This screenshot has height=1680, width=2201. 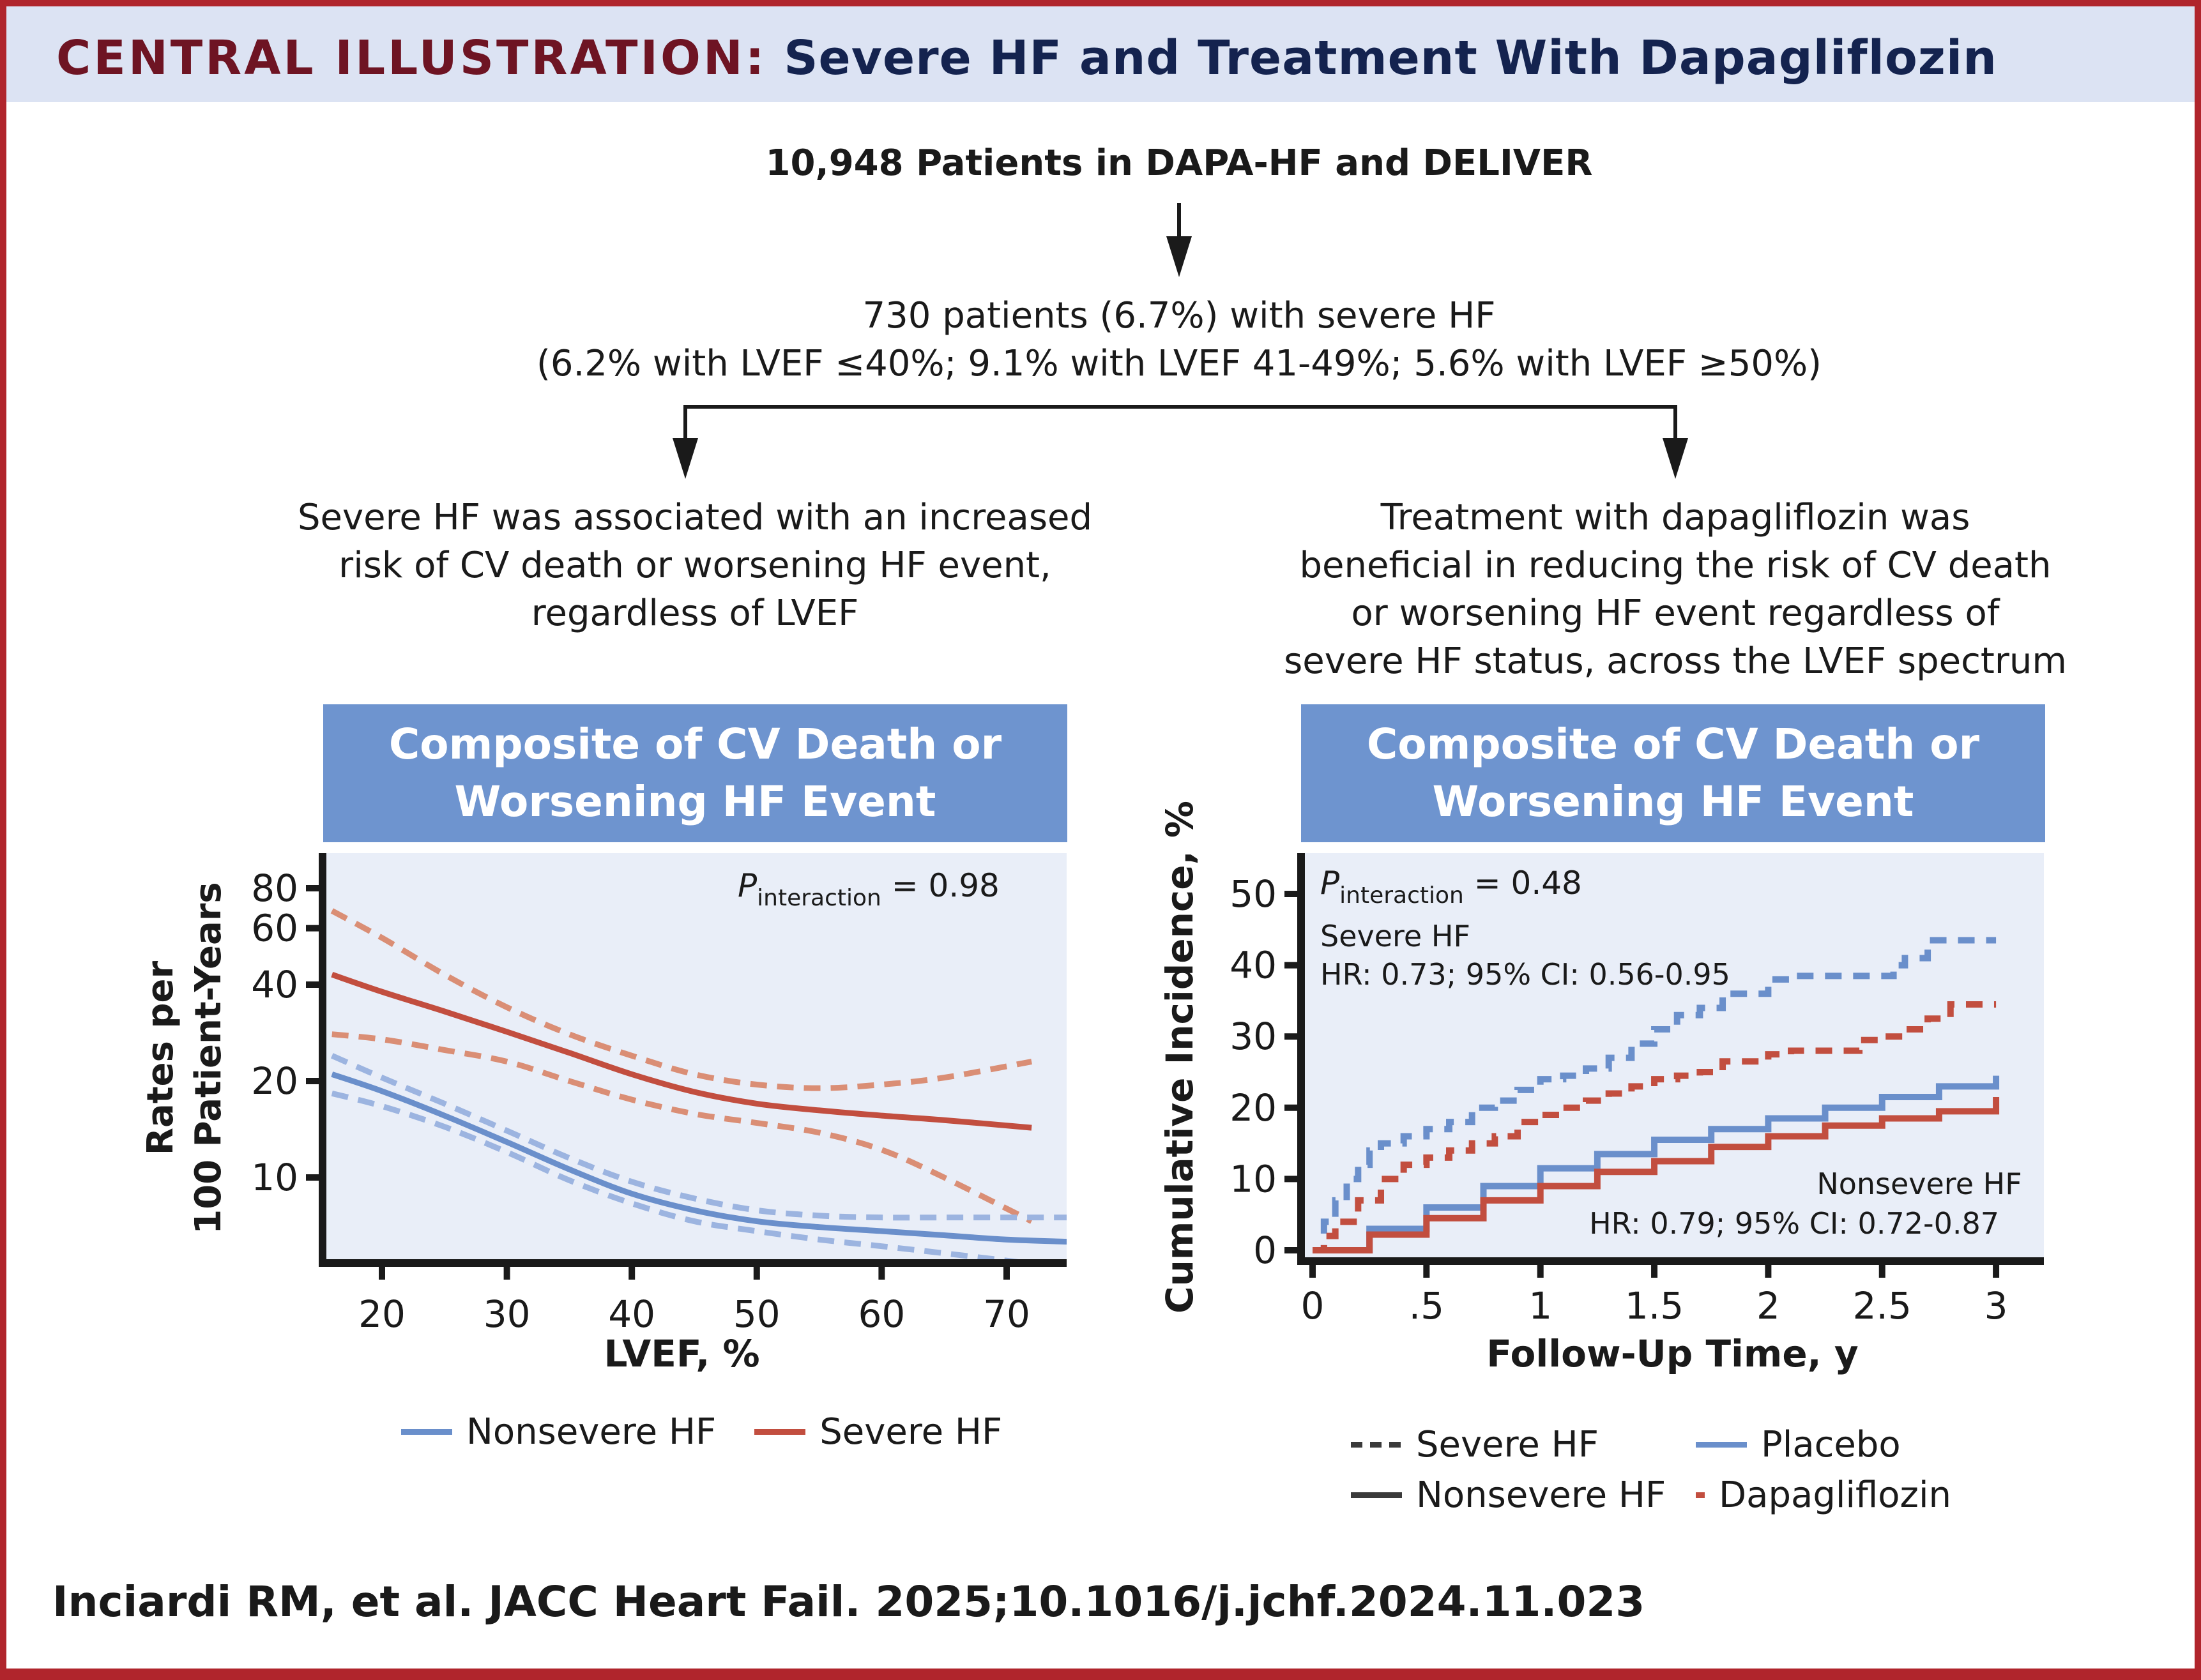 I want to click on legend-item-severe: Severe HF, so click(x=878, y=1432).